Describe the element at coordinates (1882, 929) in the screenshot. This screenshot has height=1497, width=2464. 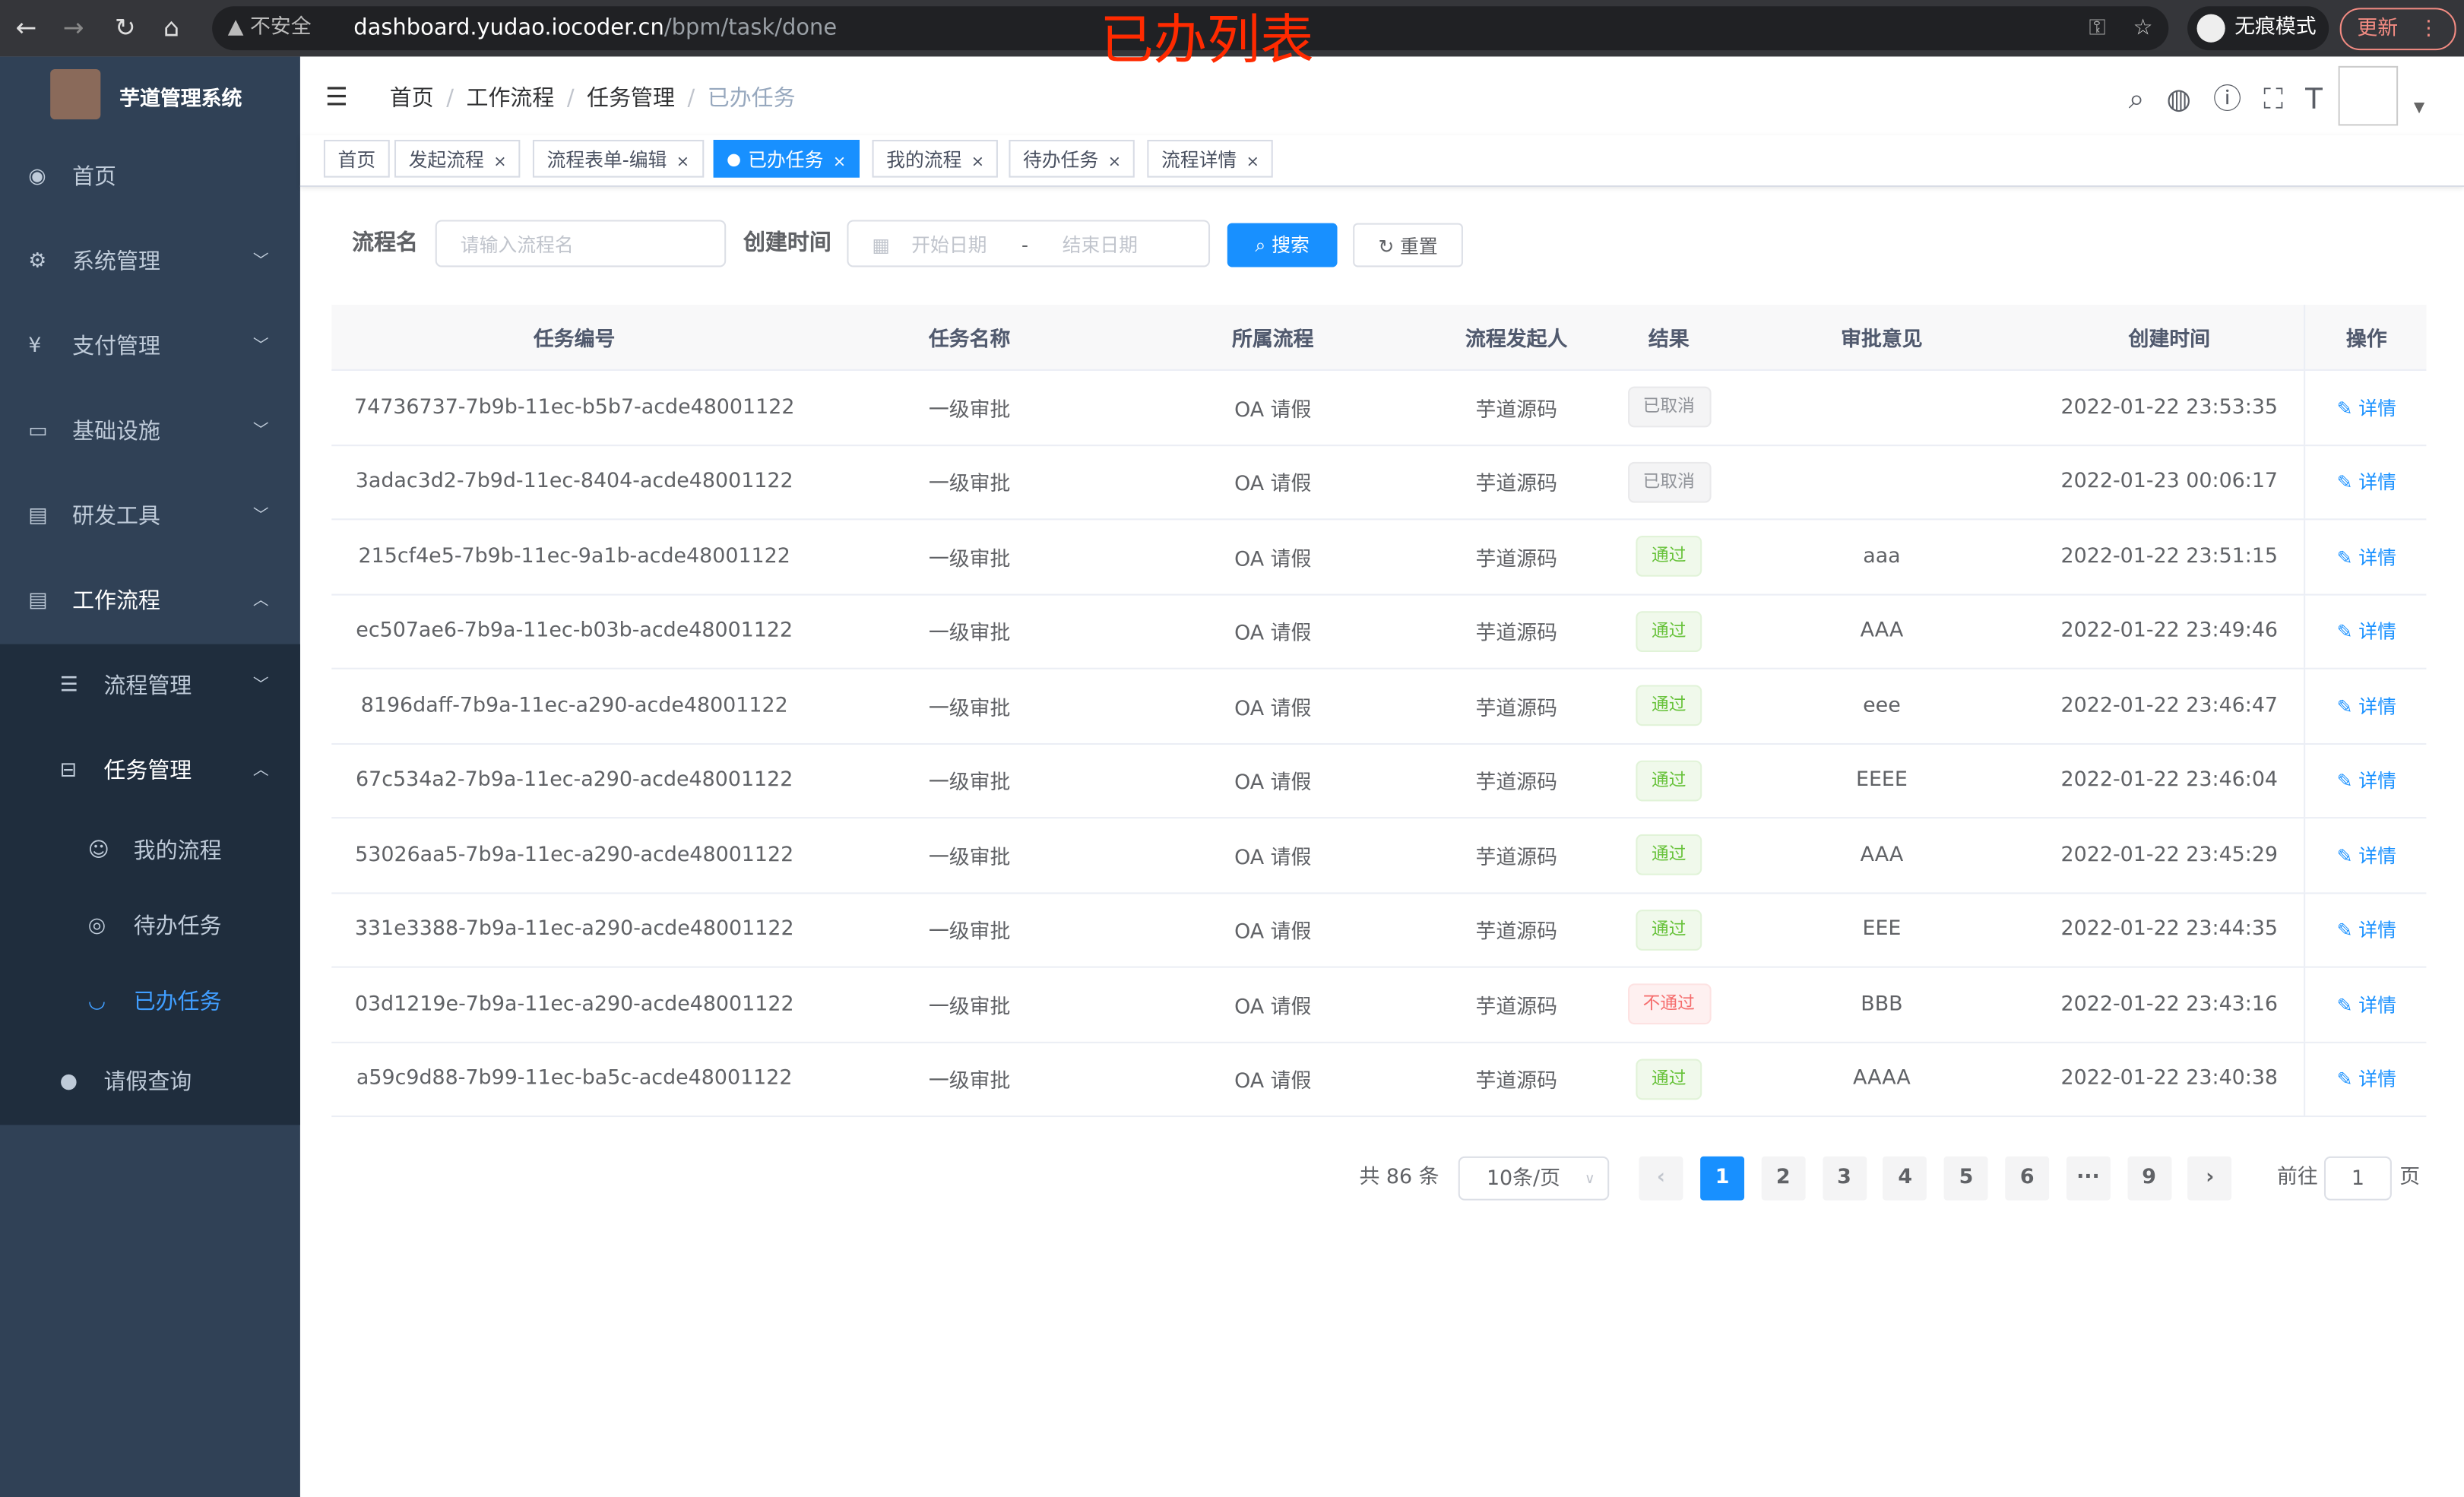
I see `table-cell: EEE` at that location.